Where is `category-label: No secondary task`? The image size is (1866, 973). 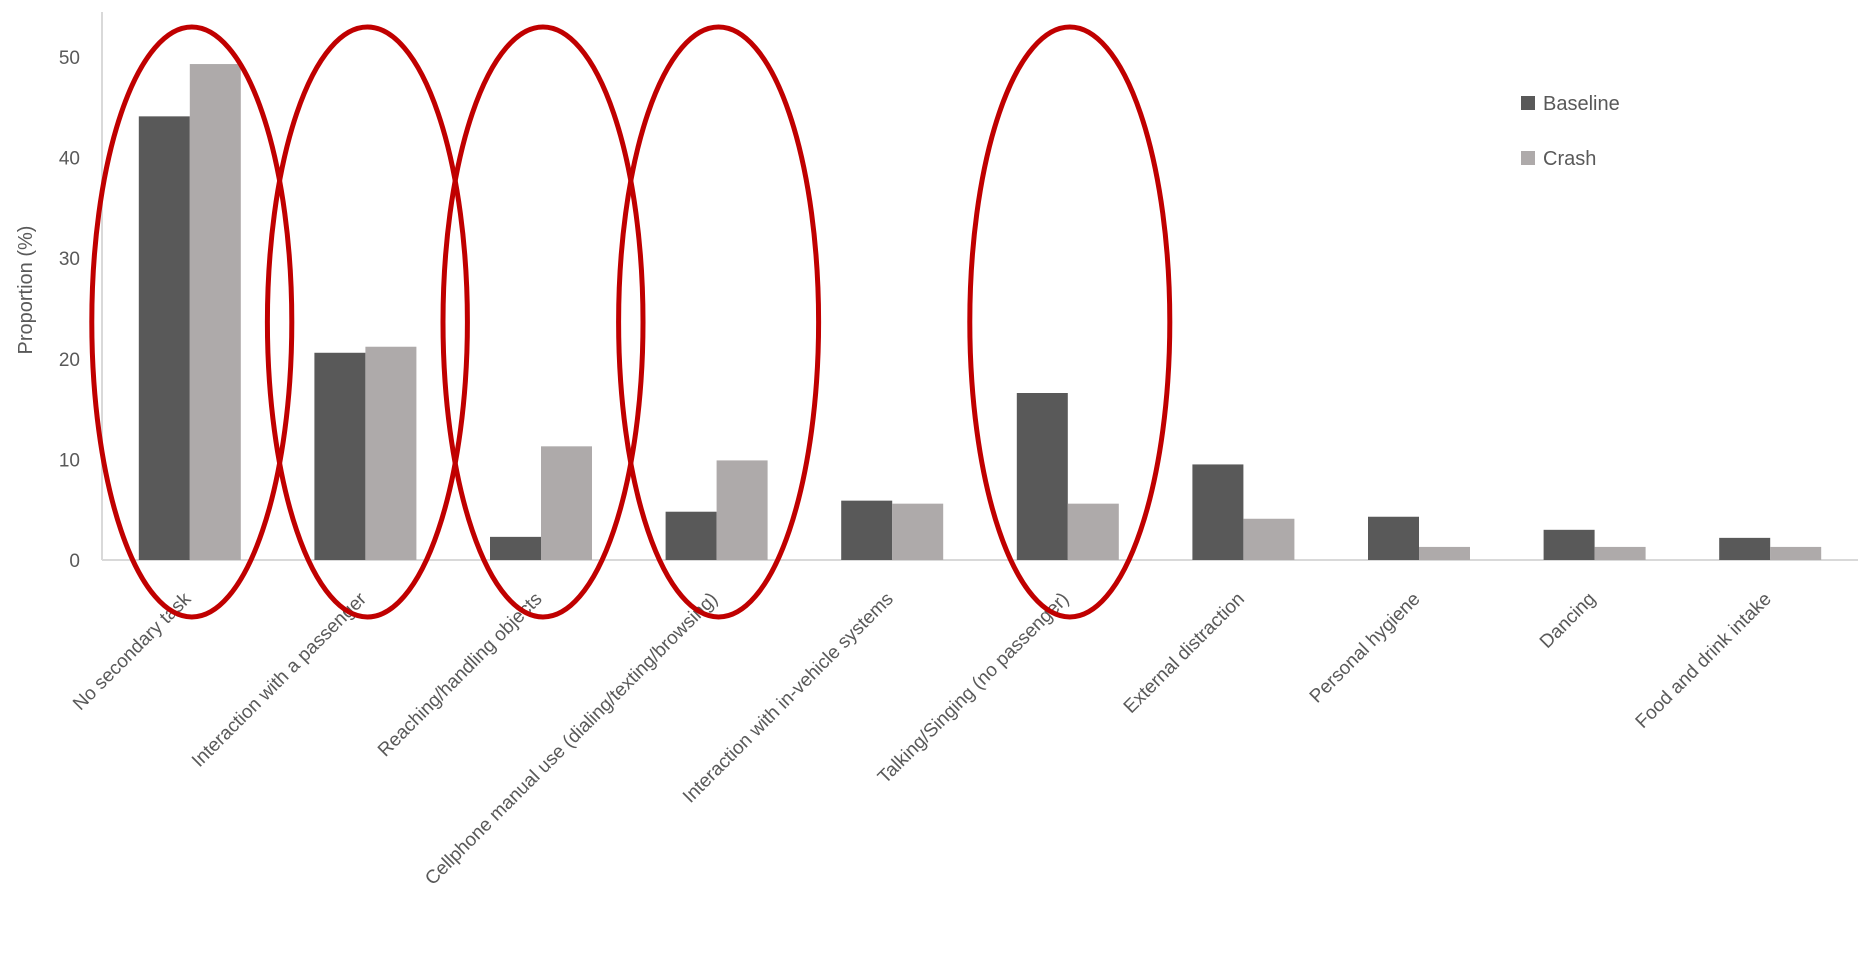 category-label: No secondary task is located at coordinates (132, 651).